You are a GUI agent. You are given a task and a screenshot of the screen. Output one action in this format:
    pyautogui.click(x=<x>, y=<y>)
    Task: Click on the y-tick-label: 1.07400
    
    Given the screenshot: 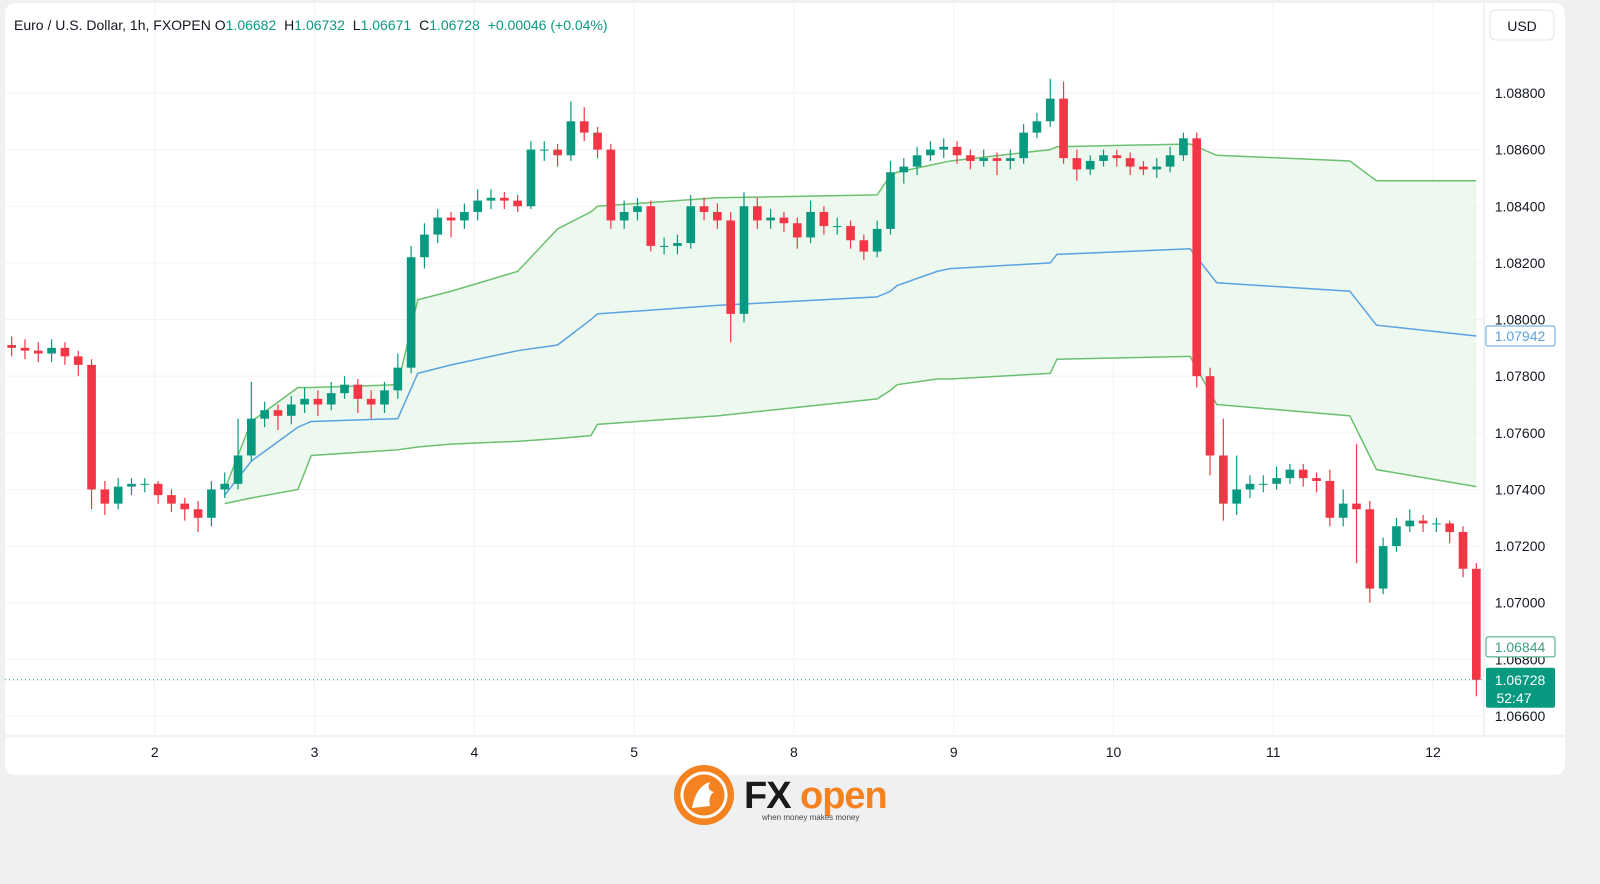 What is the action you would take?
    pyautogui.click(x=1520, y=489)
    